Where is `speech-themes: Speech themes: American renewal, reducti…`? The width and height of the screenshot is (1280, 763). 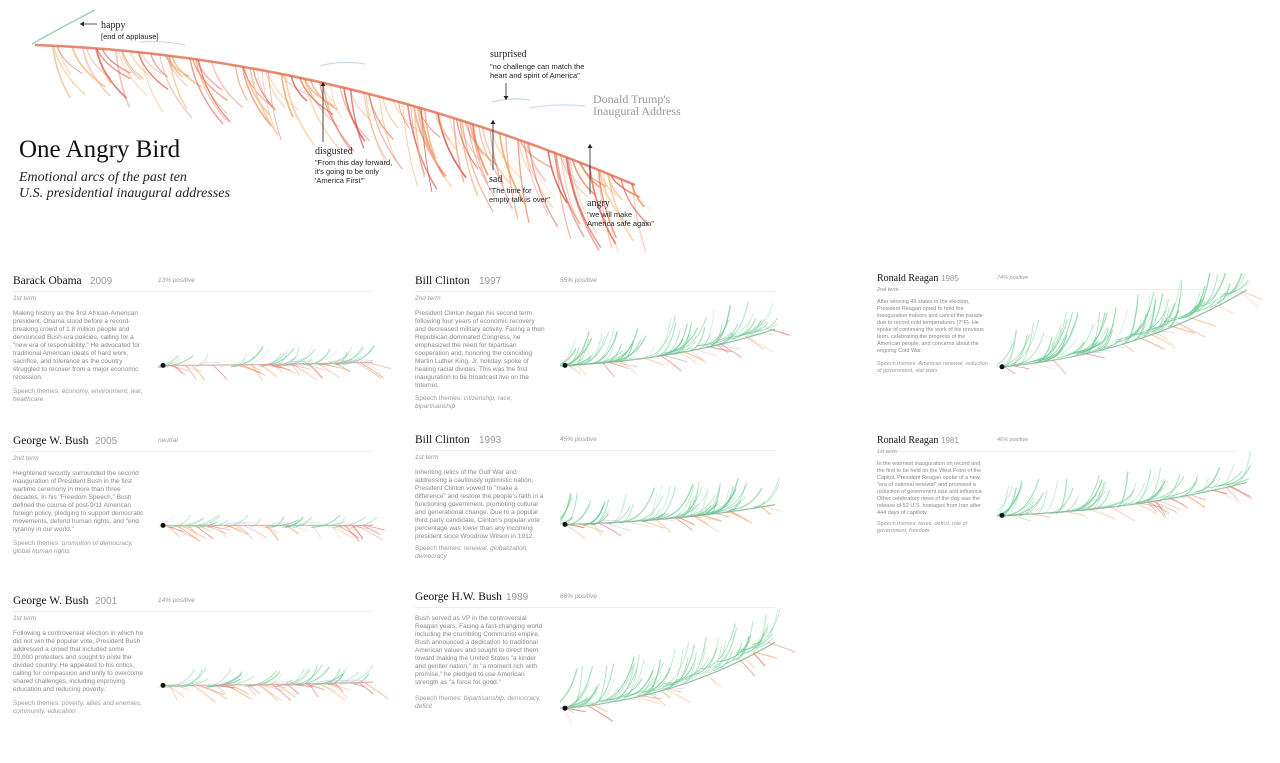 speech-themes: Speech themes: American renewal, reducti… is located at coordinates (933, 368).